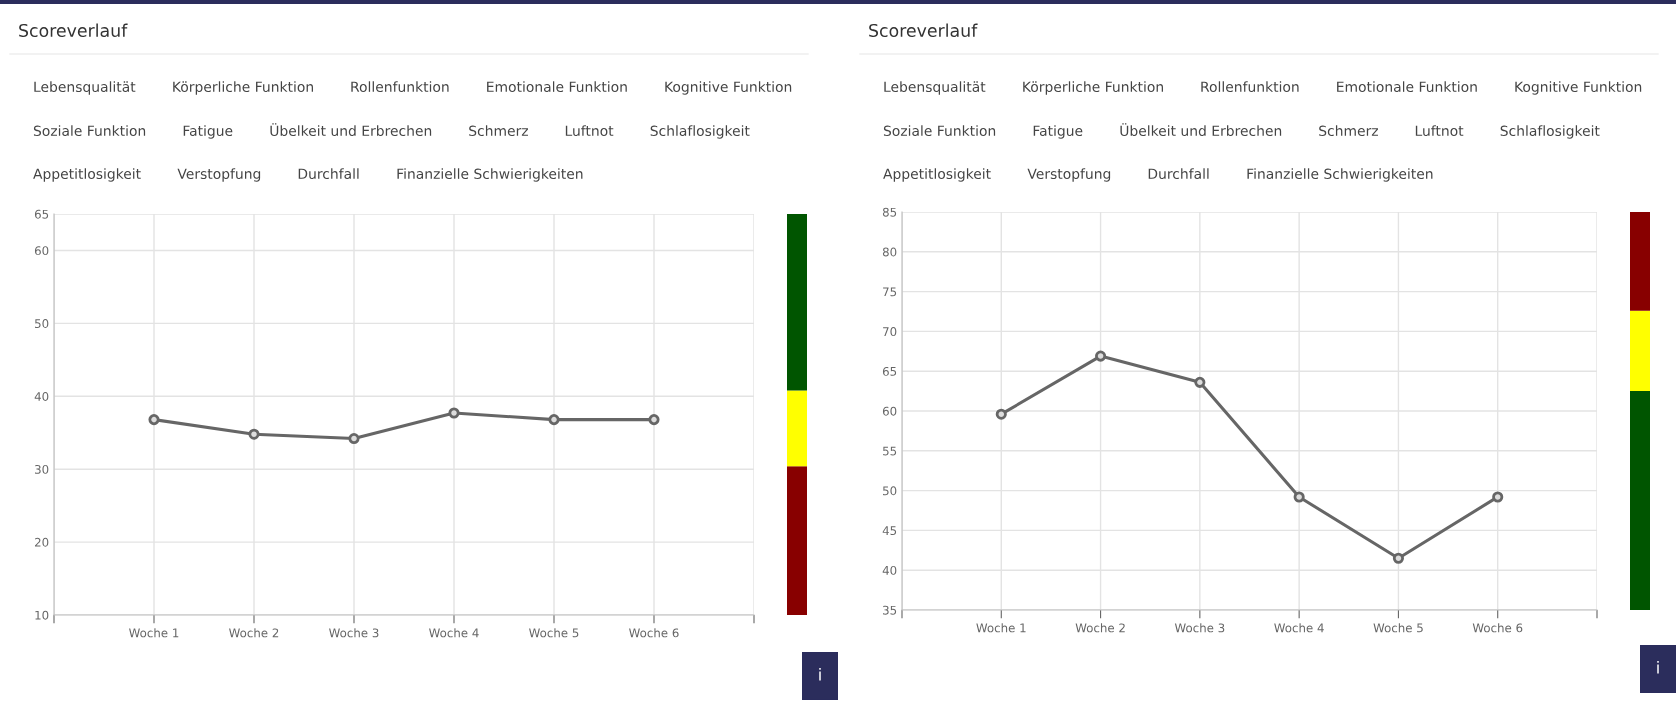 Image resolution: width=1676 pixels, height=717 pixels. Describe the element at coordinates (889, 531) in the screenshot. I see `y-tick-label: 45` at that location.